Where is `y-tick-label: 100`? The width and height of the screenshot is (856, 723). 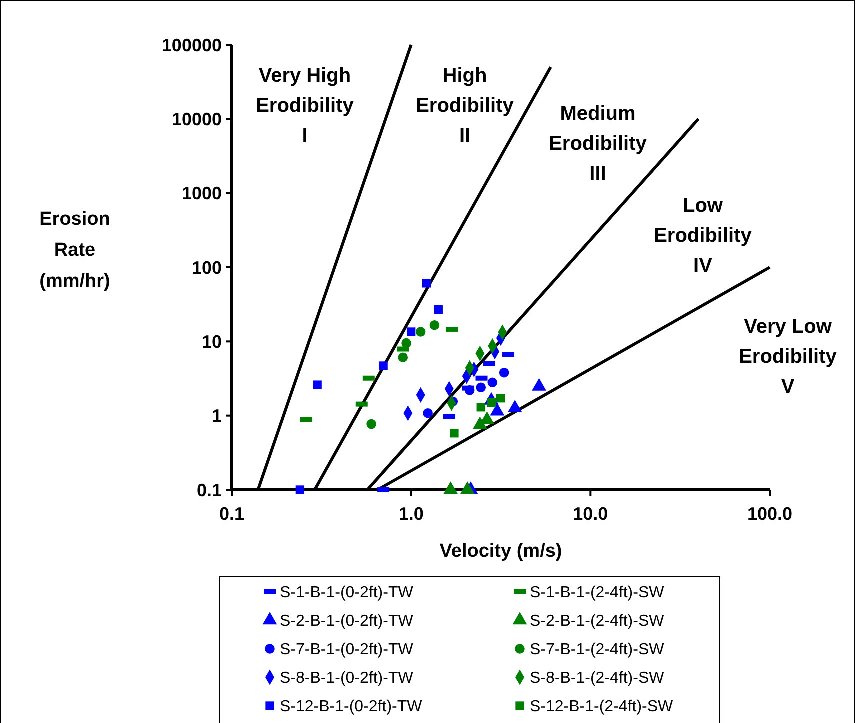 y-tick-label: 100 is located at coordinates (207, 268).